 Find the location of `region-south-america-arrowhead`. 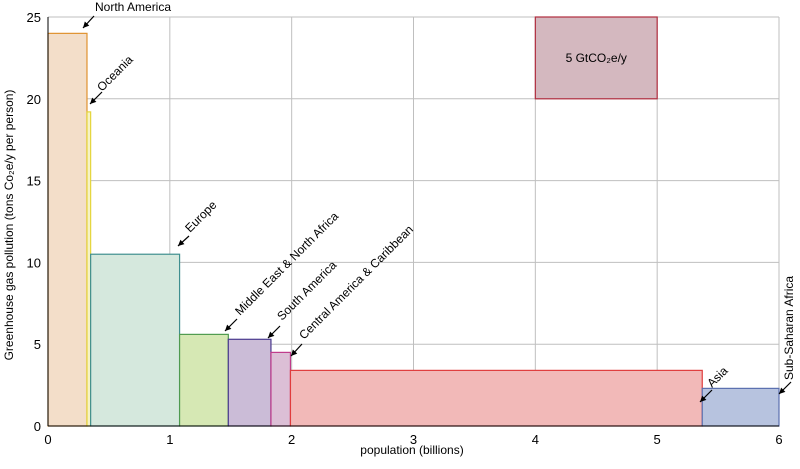

region-south-america-arrowhead is located at coordinates (271, 334).